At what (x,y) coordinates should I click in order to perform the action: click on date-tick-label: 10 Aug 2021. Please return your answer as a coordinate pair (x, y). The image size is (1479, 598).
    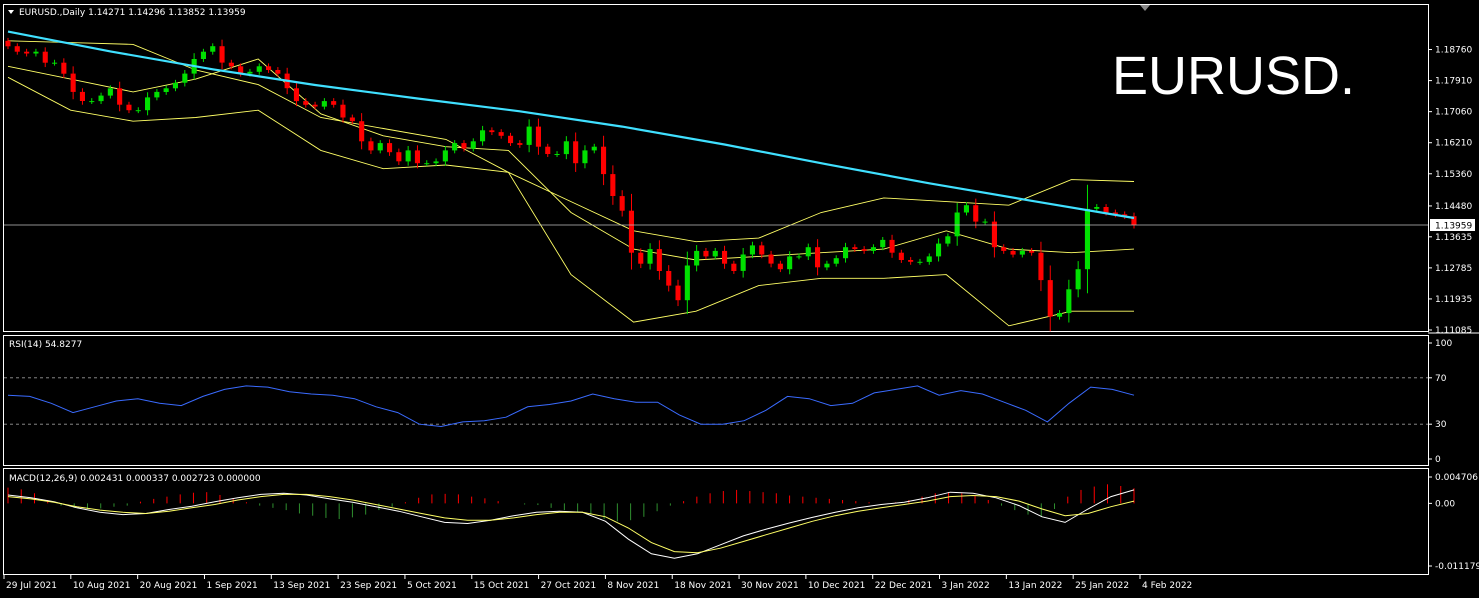
    Looking at the image, I should click on (102, 586).